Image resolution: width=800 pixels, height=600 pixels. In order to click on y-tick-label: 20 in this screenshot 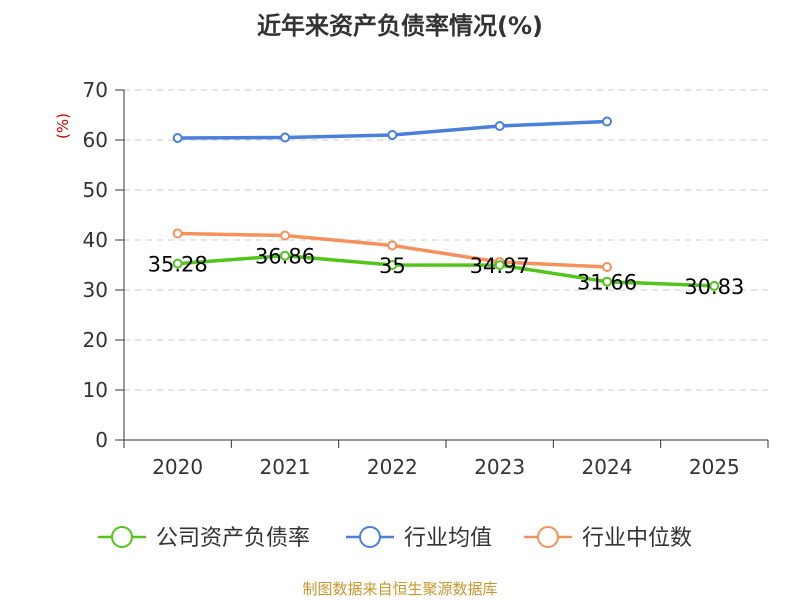, I will do `click(95, 340)`.